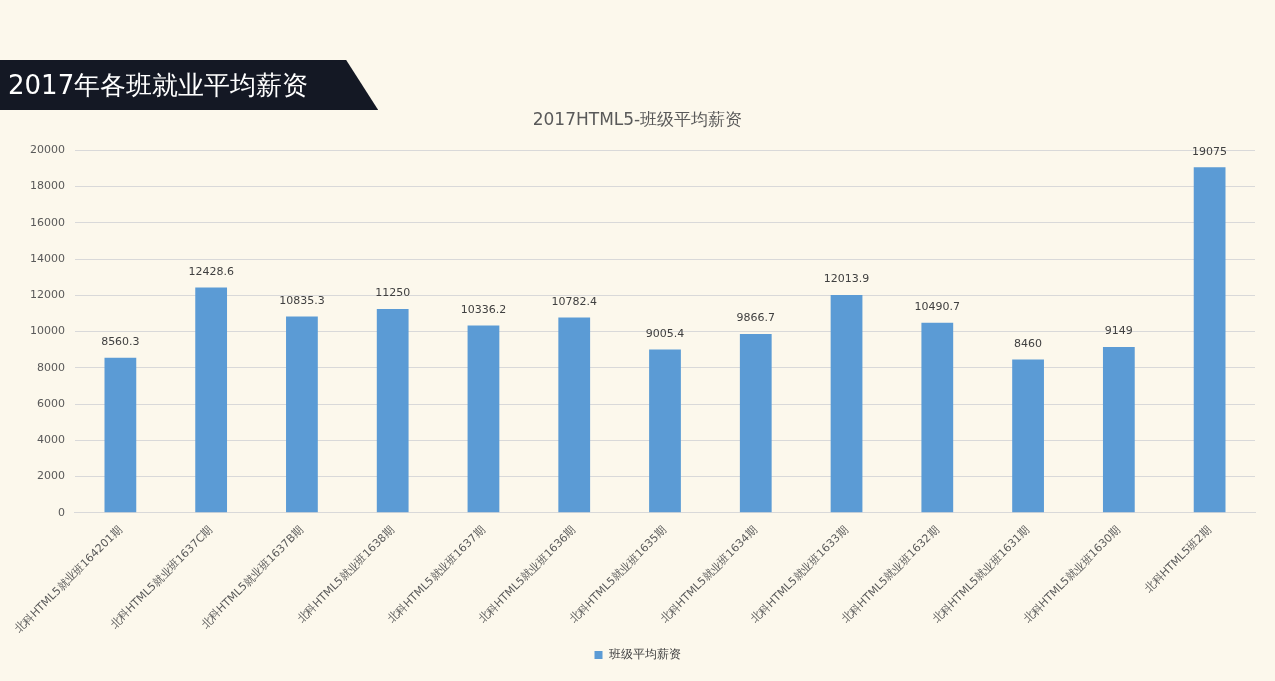 The width and height of the screenshot is (1275, 681). What do you see at coordinates (665, 333) in the screenshot?
I see `data-label: 9005.4` at bounding box center [665, 333].